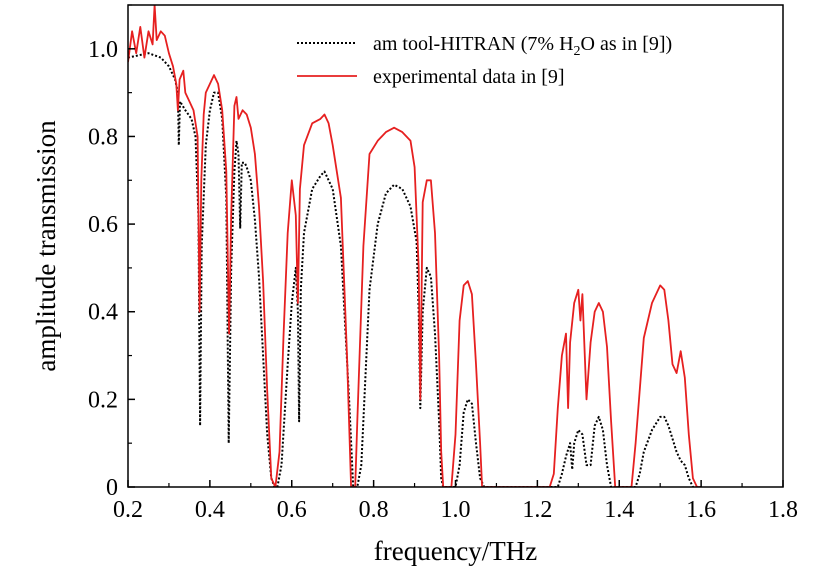  I want to click on x-axis-title: frequency/THz, so click(455, 551).